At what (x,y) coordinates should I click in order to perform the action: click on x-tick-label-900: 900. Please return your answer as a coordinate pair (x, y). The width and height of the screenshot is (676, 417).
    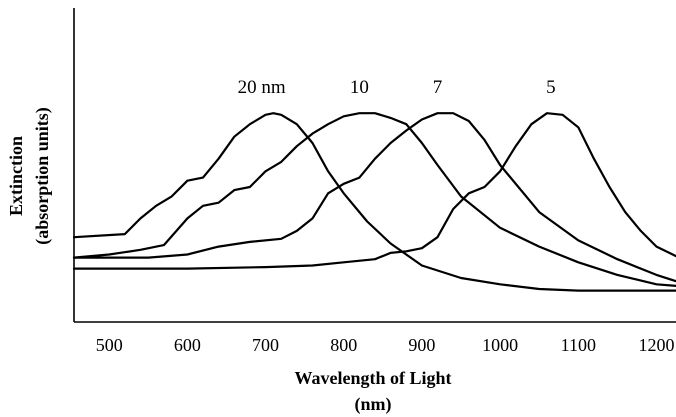
    Looking at the image, I should click on (421, 345).